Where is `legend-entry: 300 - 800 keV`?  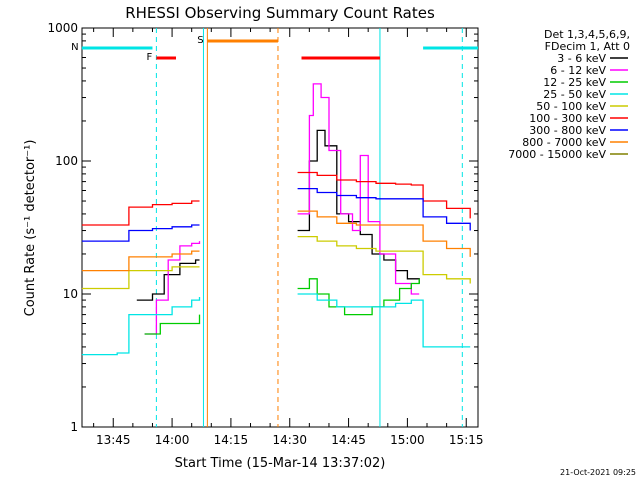
legend-entry: 300 - 800 keV is located at coordinates (567, 130).